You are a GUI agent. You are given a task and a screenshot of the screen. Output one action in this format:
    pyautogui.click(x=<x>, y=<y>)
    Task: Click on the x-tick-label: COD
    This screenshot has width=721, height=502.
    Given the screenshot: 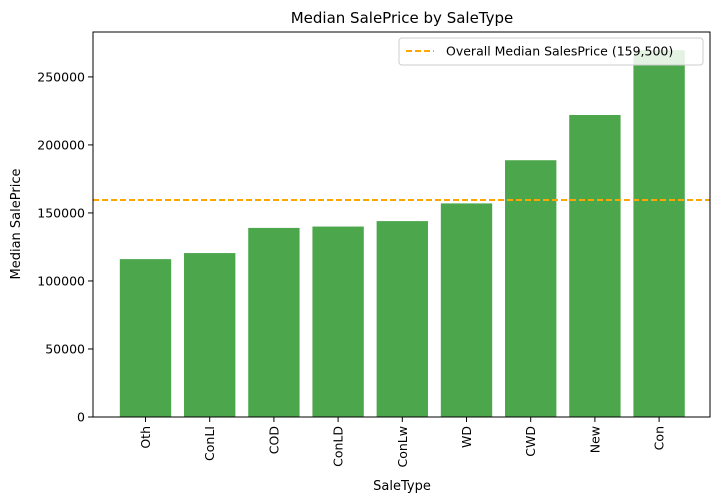 What is the action you would take?
    pyautogui.click(x=273, y=440)
    